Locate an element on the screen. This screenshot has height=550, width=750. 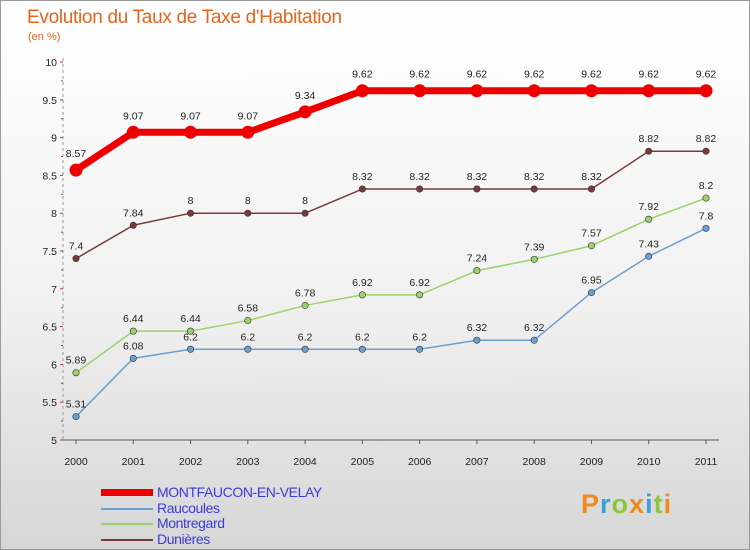
data-label: 5.31 is located at coordinates (76, 405).